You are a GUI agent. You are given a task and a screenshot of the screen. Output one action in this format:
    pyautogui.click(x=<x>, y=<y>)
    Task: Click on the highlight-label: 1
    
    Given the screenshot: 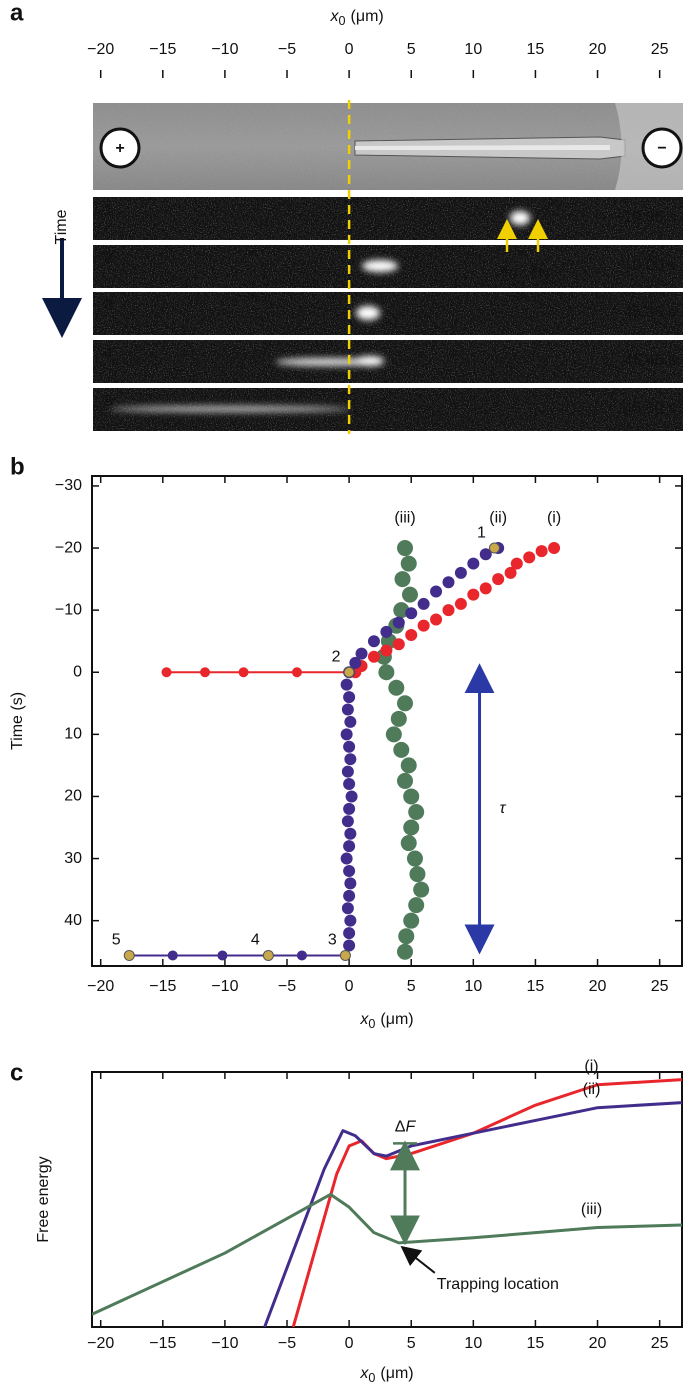 What is the action you would take?
    pyautogui.click(x=481, y=532)
    